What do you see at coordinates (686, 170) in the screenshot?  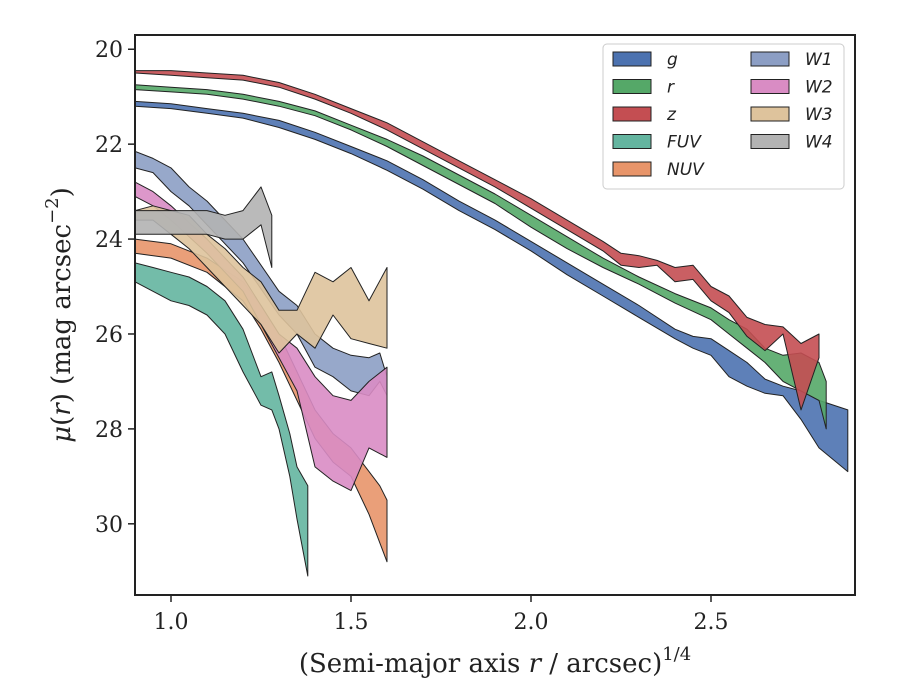 I see `legend-label-nuv: NUV` at bounding box center [686, 170].